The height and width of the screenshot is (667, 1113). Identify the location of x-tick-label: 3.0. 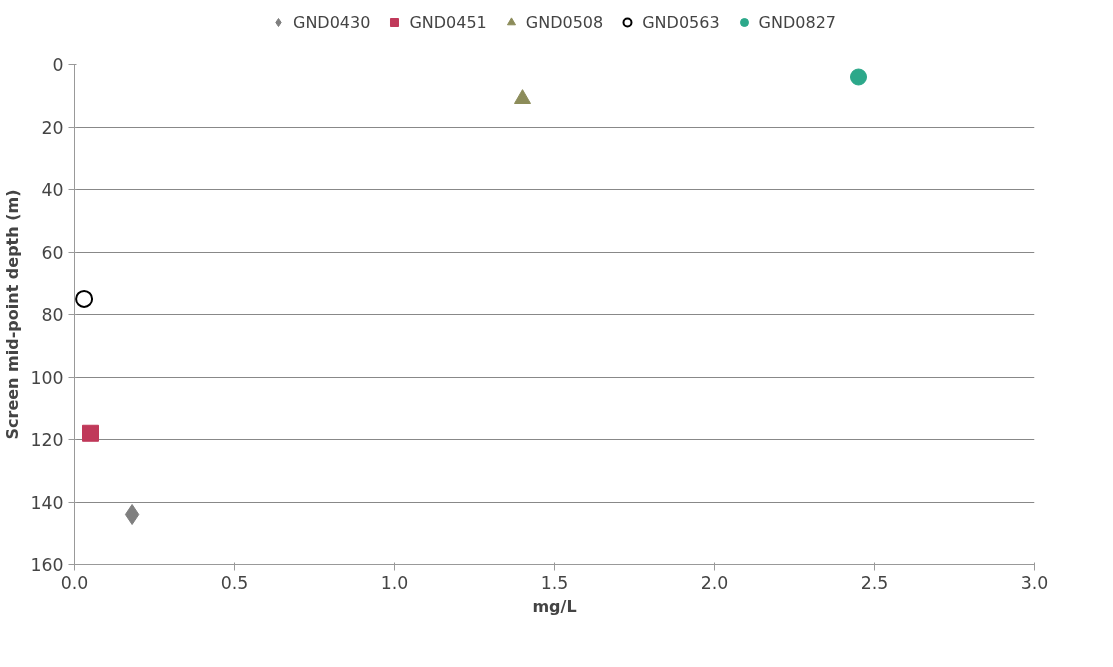
(1034, 582).